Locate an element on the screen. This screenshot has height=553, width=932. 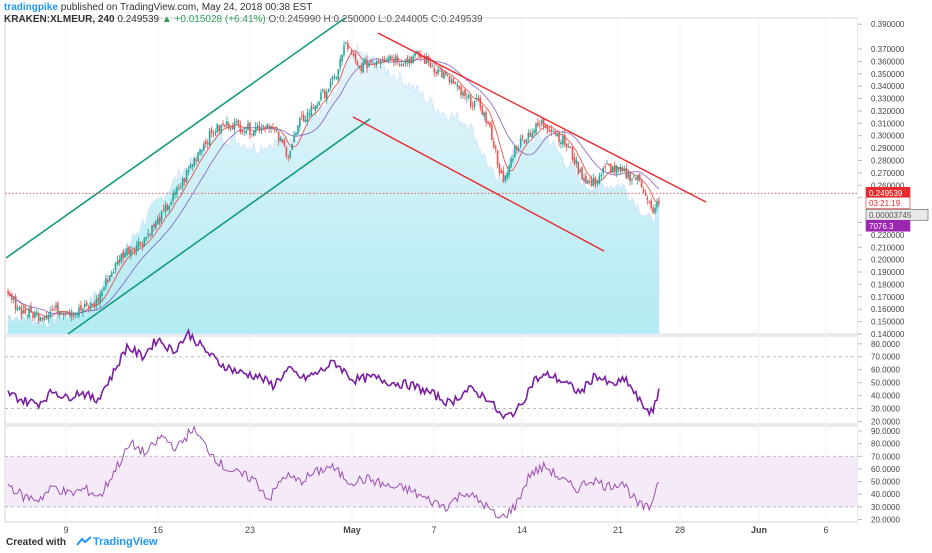
last-price: 0.249539 is located at coordinates (138, 19).